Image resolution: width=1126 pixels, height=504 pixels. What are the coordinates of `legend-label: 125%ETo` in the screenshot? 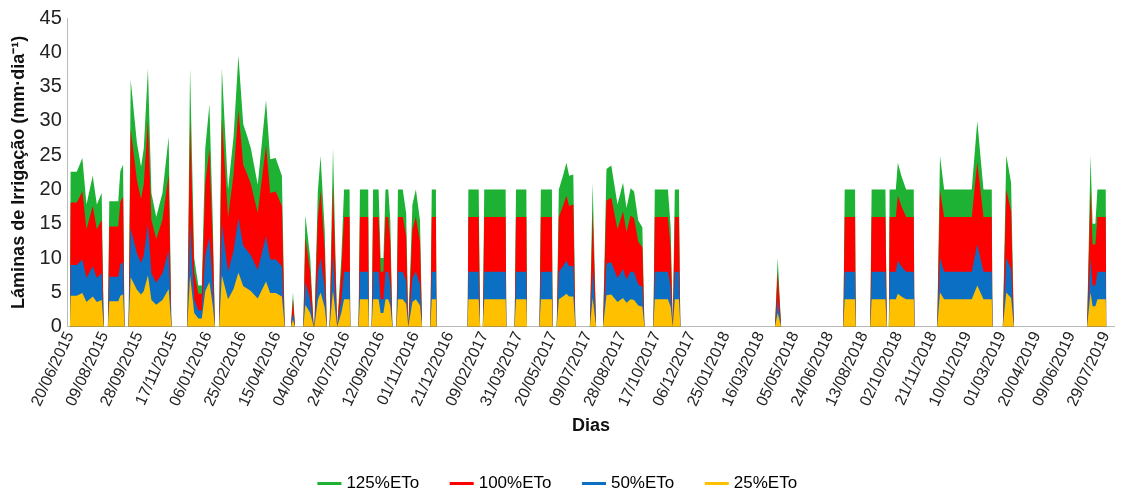 It's located at (383, 483).